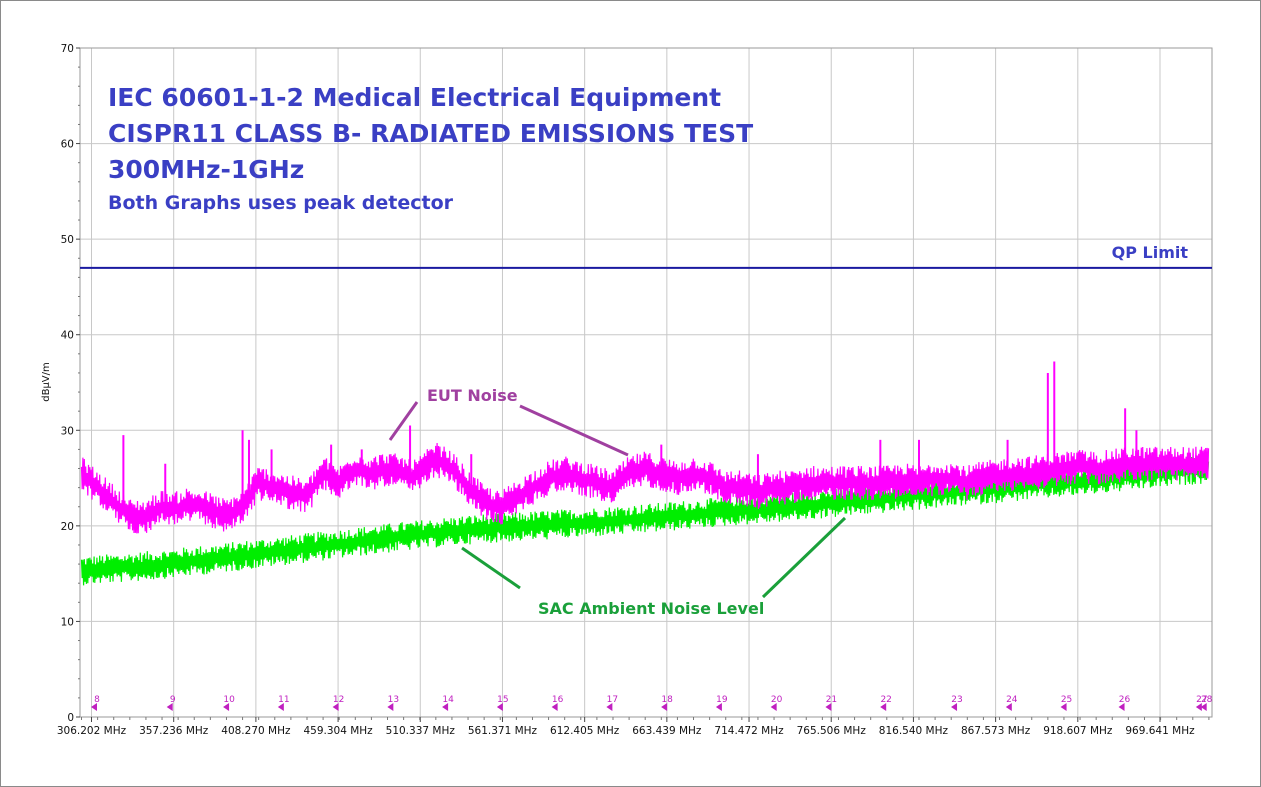  Describe the element at coordinates (67, 431) in the screenshot. I see `y-tick-label: 30` at that location.